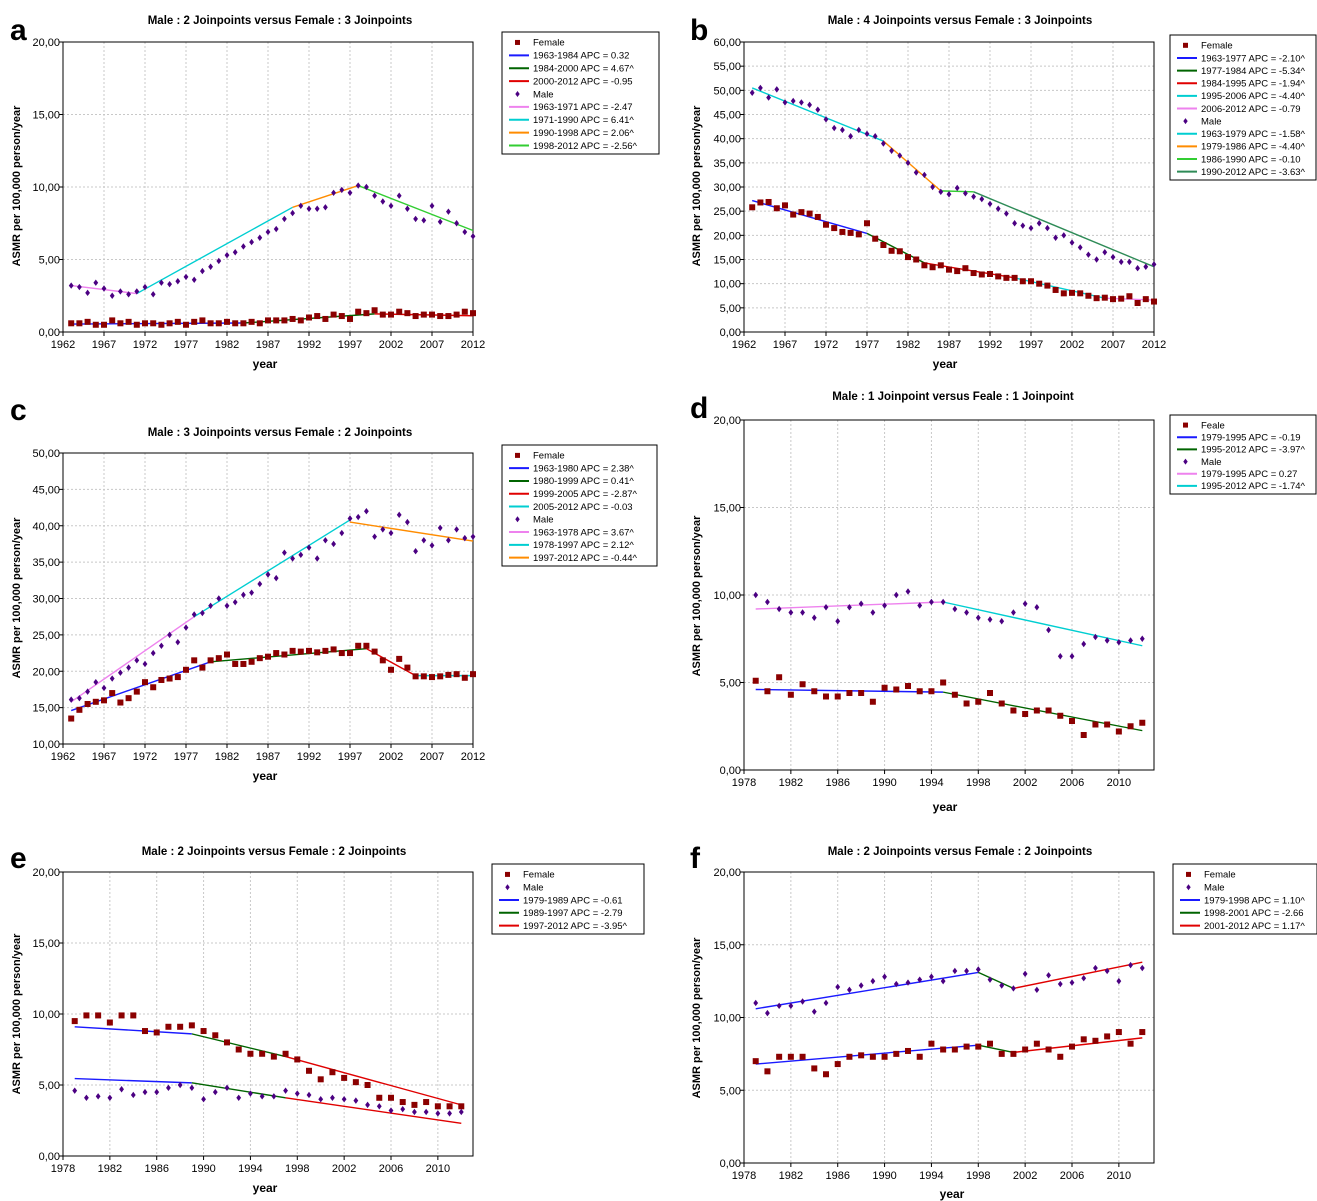 This screenshot has height=1201, width=1317. What do you see at coordinates (744, 1176) in the screenshot?
I see `x-tick-label: 1978` at bounding box center [744, 1176].